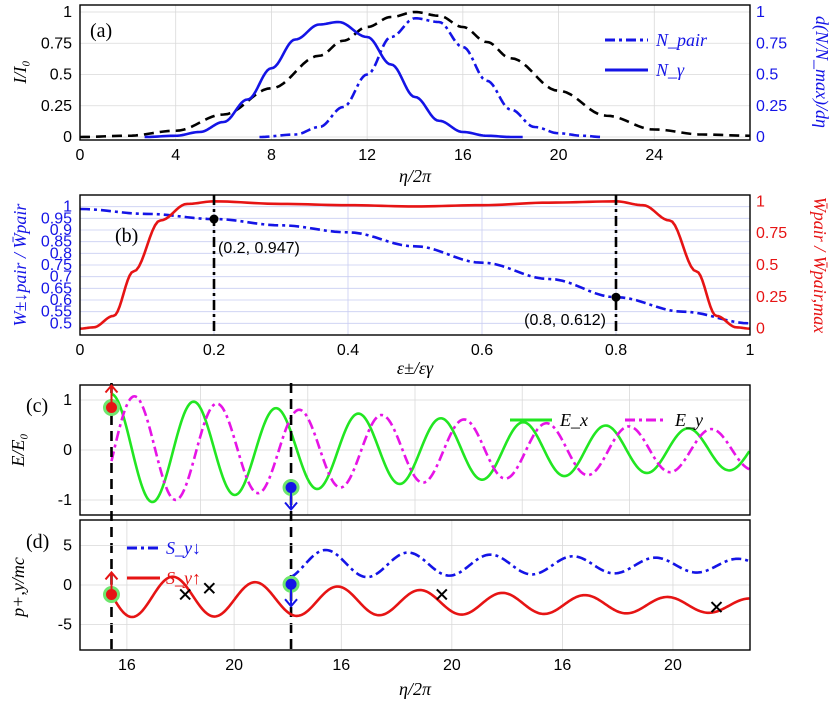 The image size is (830, 703). What do you see at coordinates (56, 43) in the screenshot?
I see `panel-a-ytick-left-label: 0.75` at bounding box center [56, 43].